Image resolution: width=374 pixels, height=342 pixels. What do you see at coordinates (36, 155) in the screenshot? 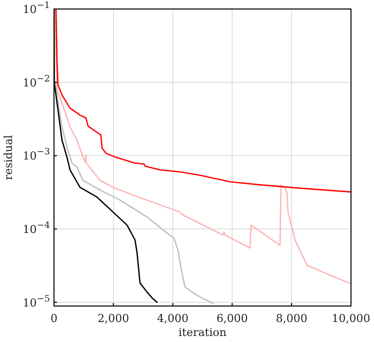
I see `y-tick-label: 10$^{−3}$` at bounding box center [36, 155].